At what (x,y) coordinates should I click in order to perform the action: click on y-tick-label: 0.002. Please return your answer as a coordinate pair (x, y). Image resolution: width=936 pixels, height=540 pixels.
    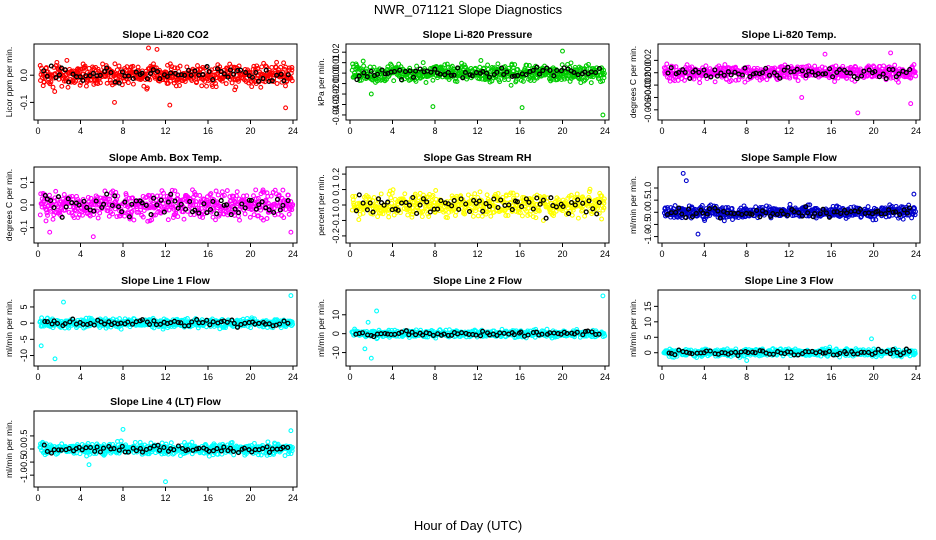
    Looking at the image, I should click on (648, 60).